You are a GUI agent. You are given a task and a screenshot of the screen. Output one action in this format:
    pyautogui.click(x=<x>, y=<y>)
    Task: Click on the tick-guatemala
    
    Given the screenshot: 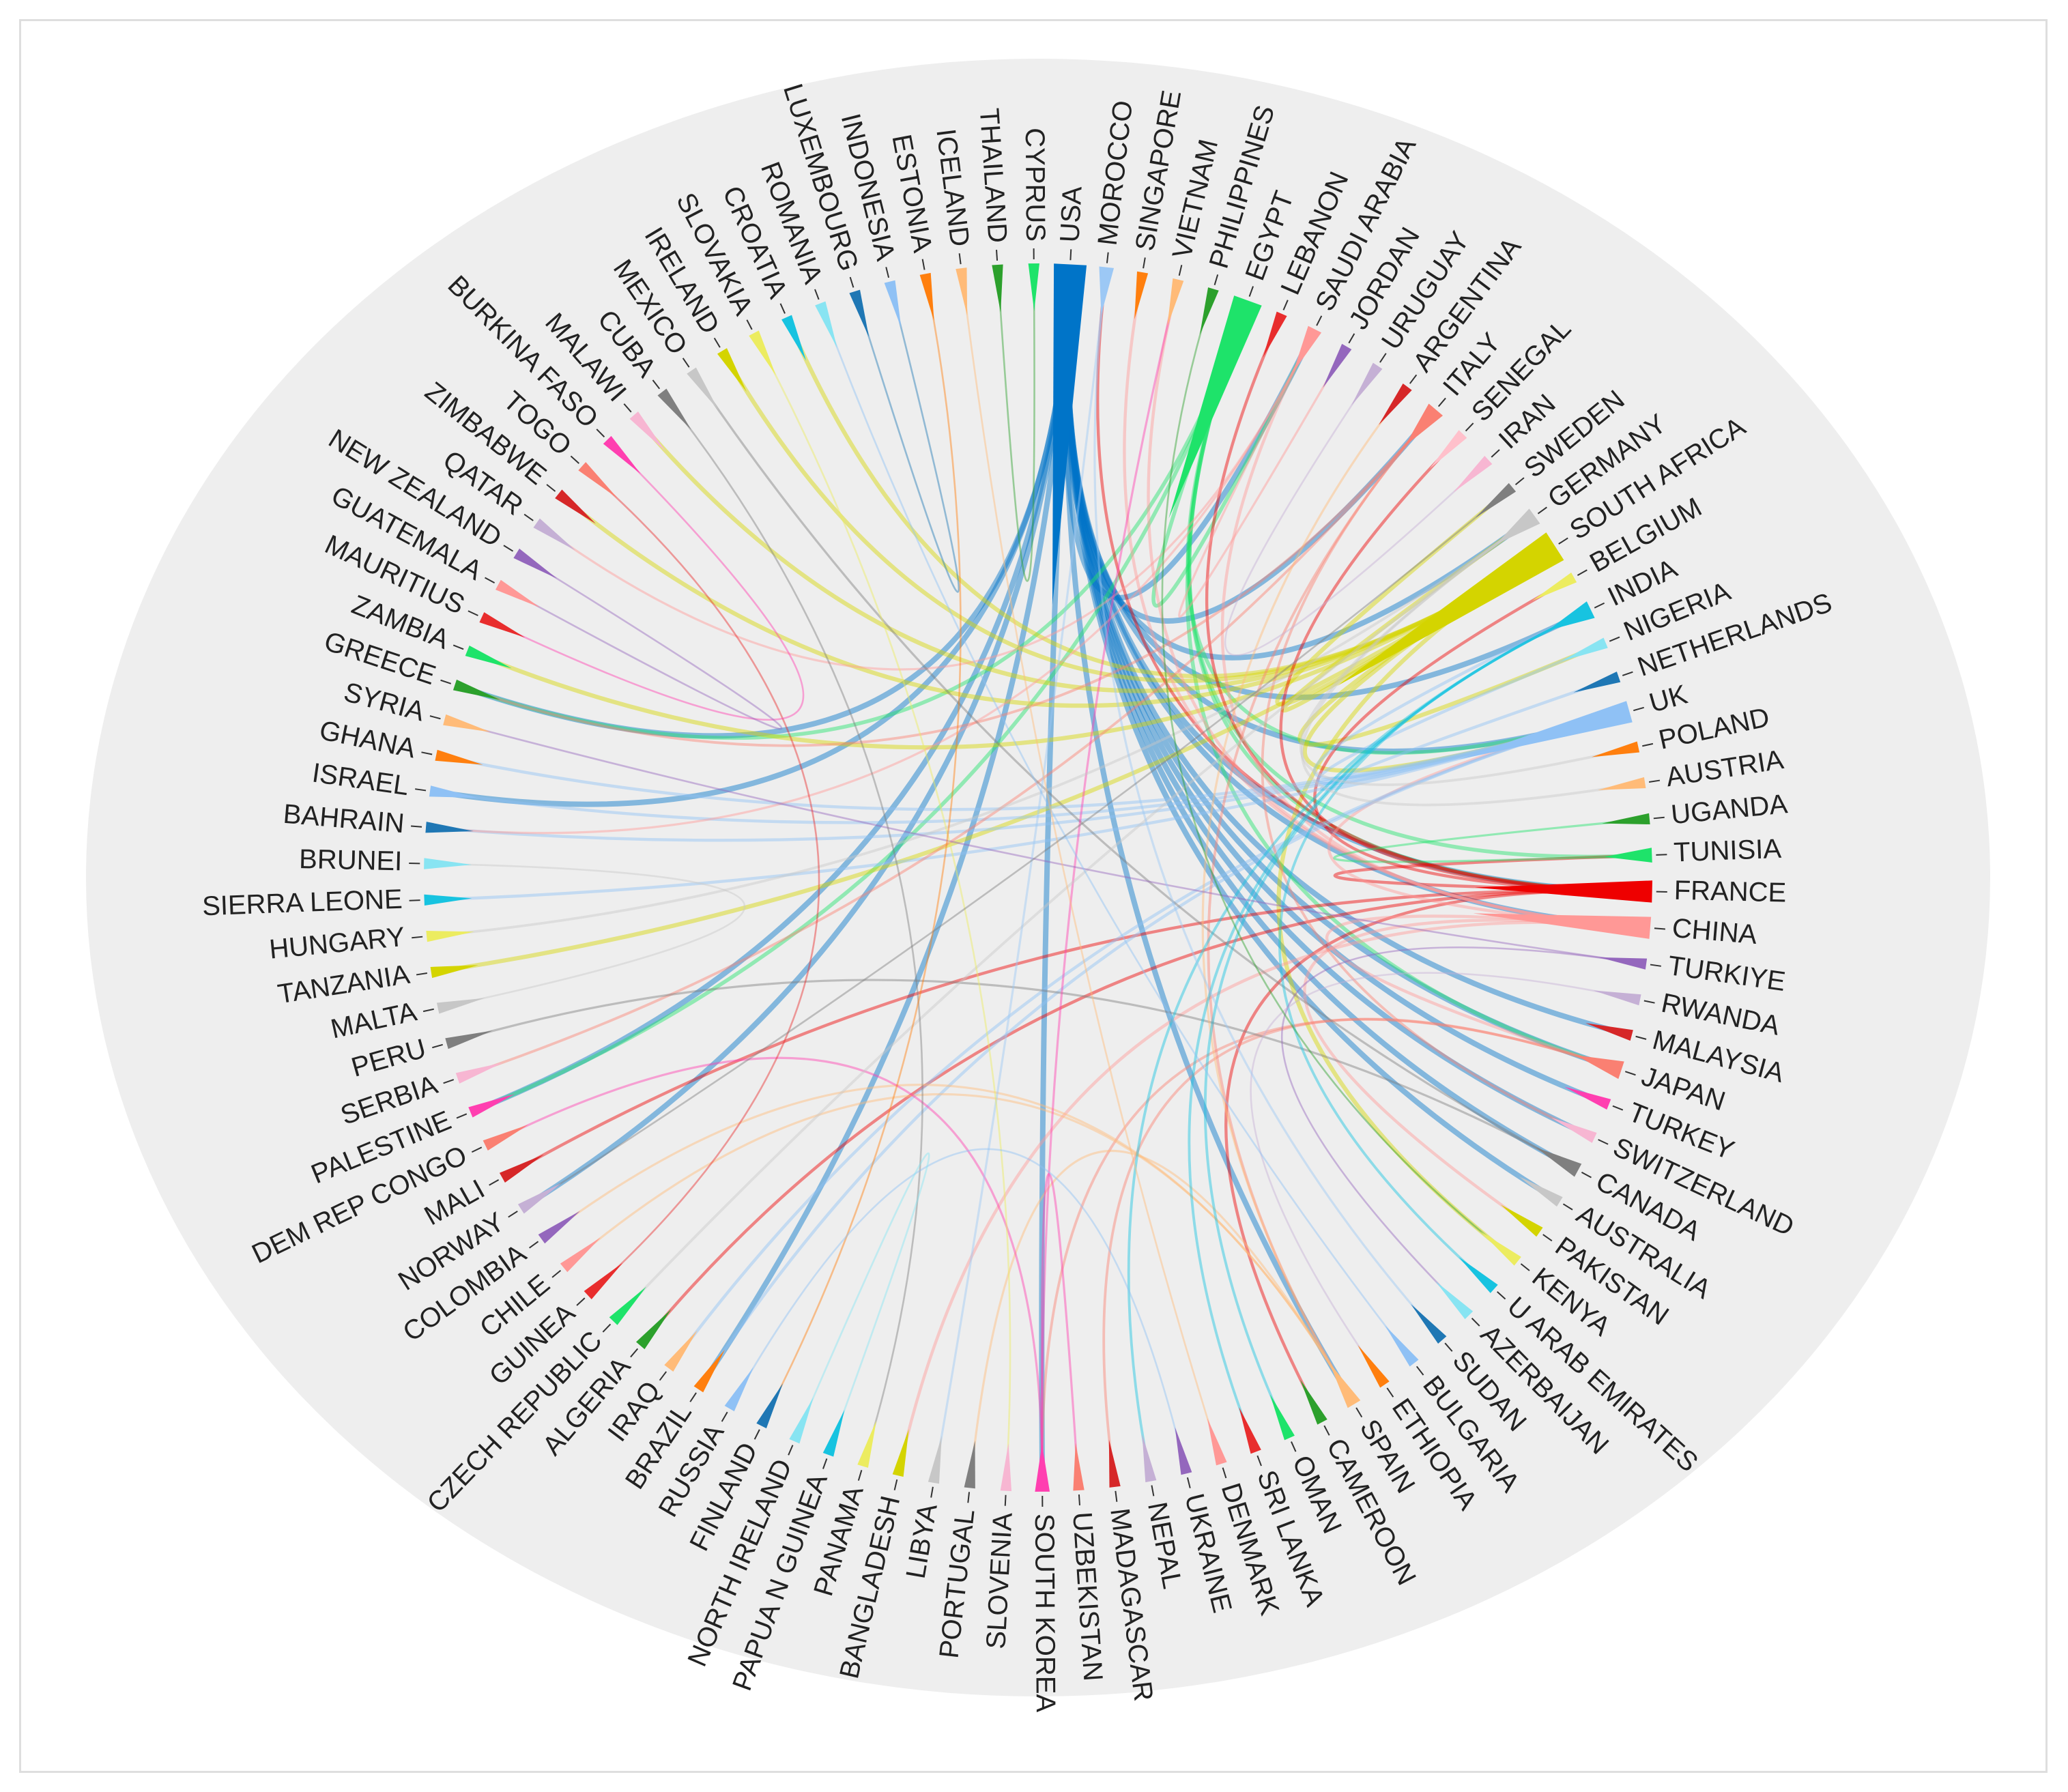 What is the action you would take?
    pyautogui.click(x=490, y=580)
    